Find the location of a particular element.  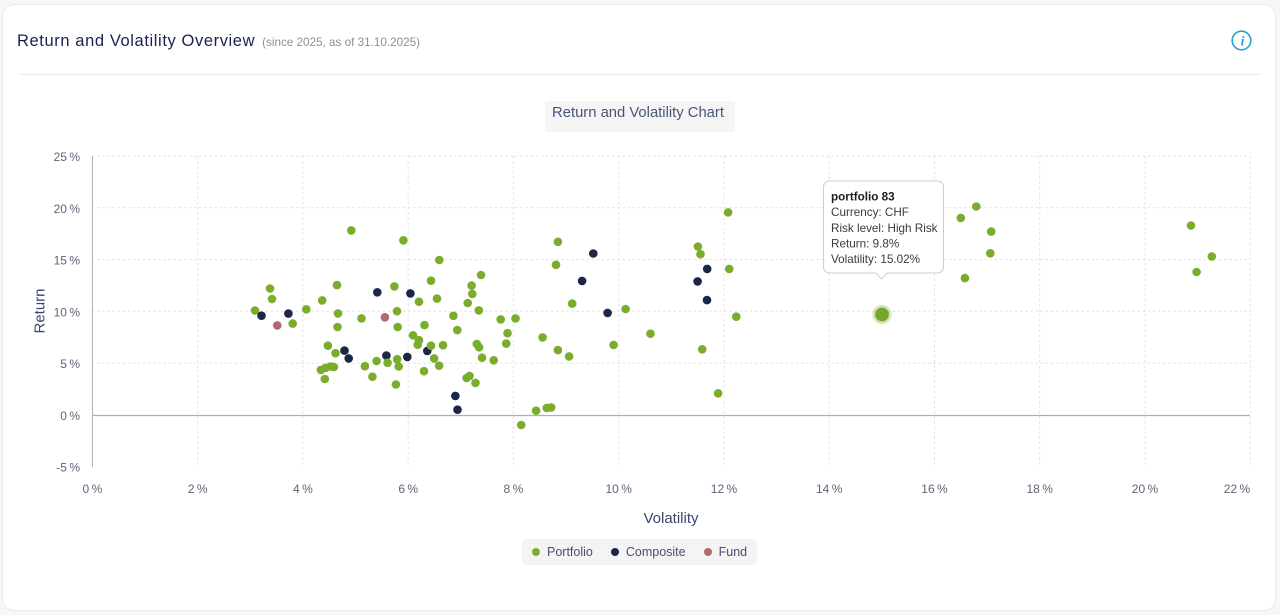

svg-text: 14 % is located at coordinates (829, 489).